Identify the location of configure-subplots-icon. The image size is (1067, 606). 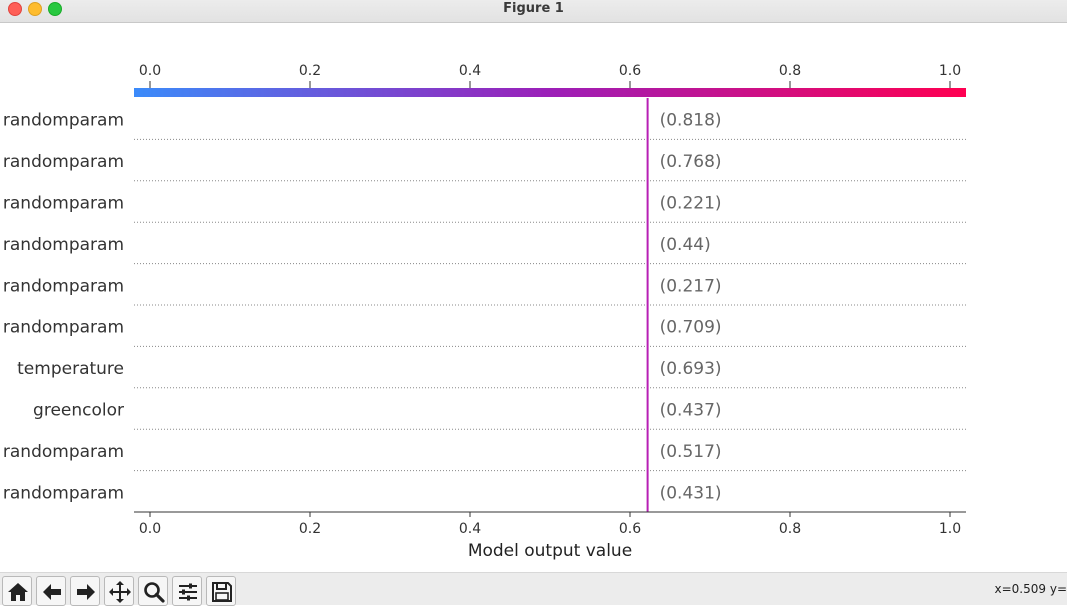
(188, 592).